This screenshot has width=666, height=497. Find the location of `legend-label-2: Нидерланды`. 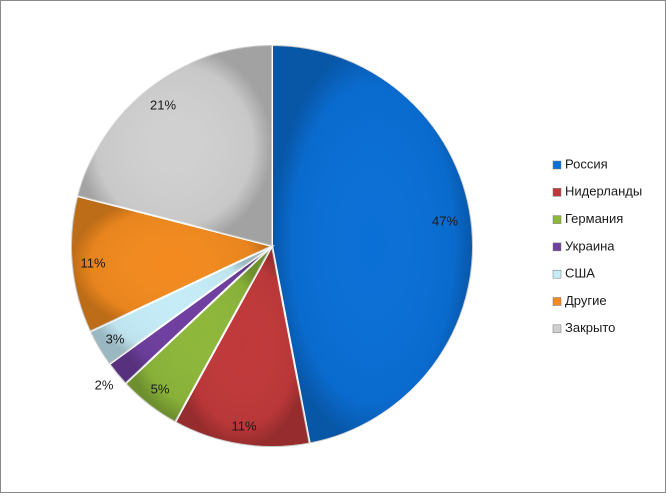

legend-label-2: Нидерланды is located at coordinates (603, 191).